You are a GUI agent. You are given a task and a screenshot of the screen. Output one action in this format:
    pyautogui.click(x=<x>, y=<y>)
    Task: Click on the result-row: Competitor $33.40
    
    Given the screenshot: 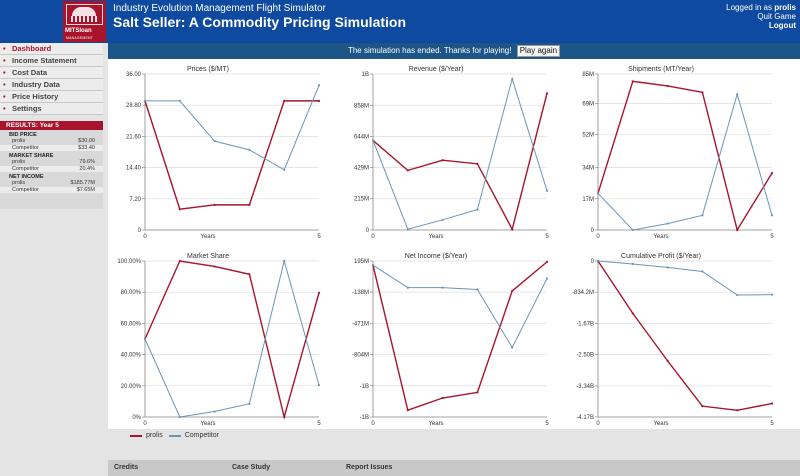 What is the action you would take?
    pyautogui.click(x=51, y=147)
    